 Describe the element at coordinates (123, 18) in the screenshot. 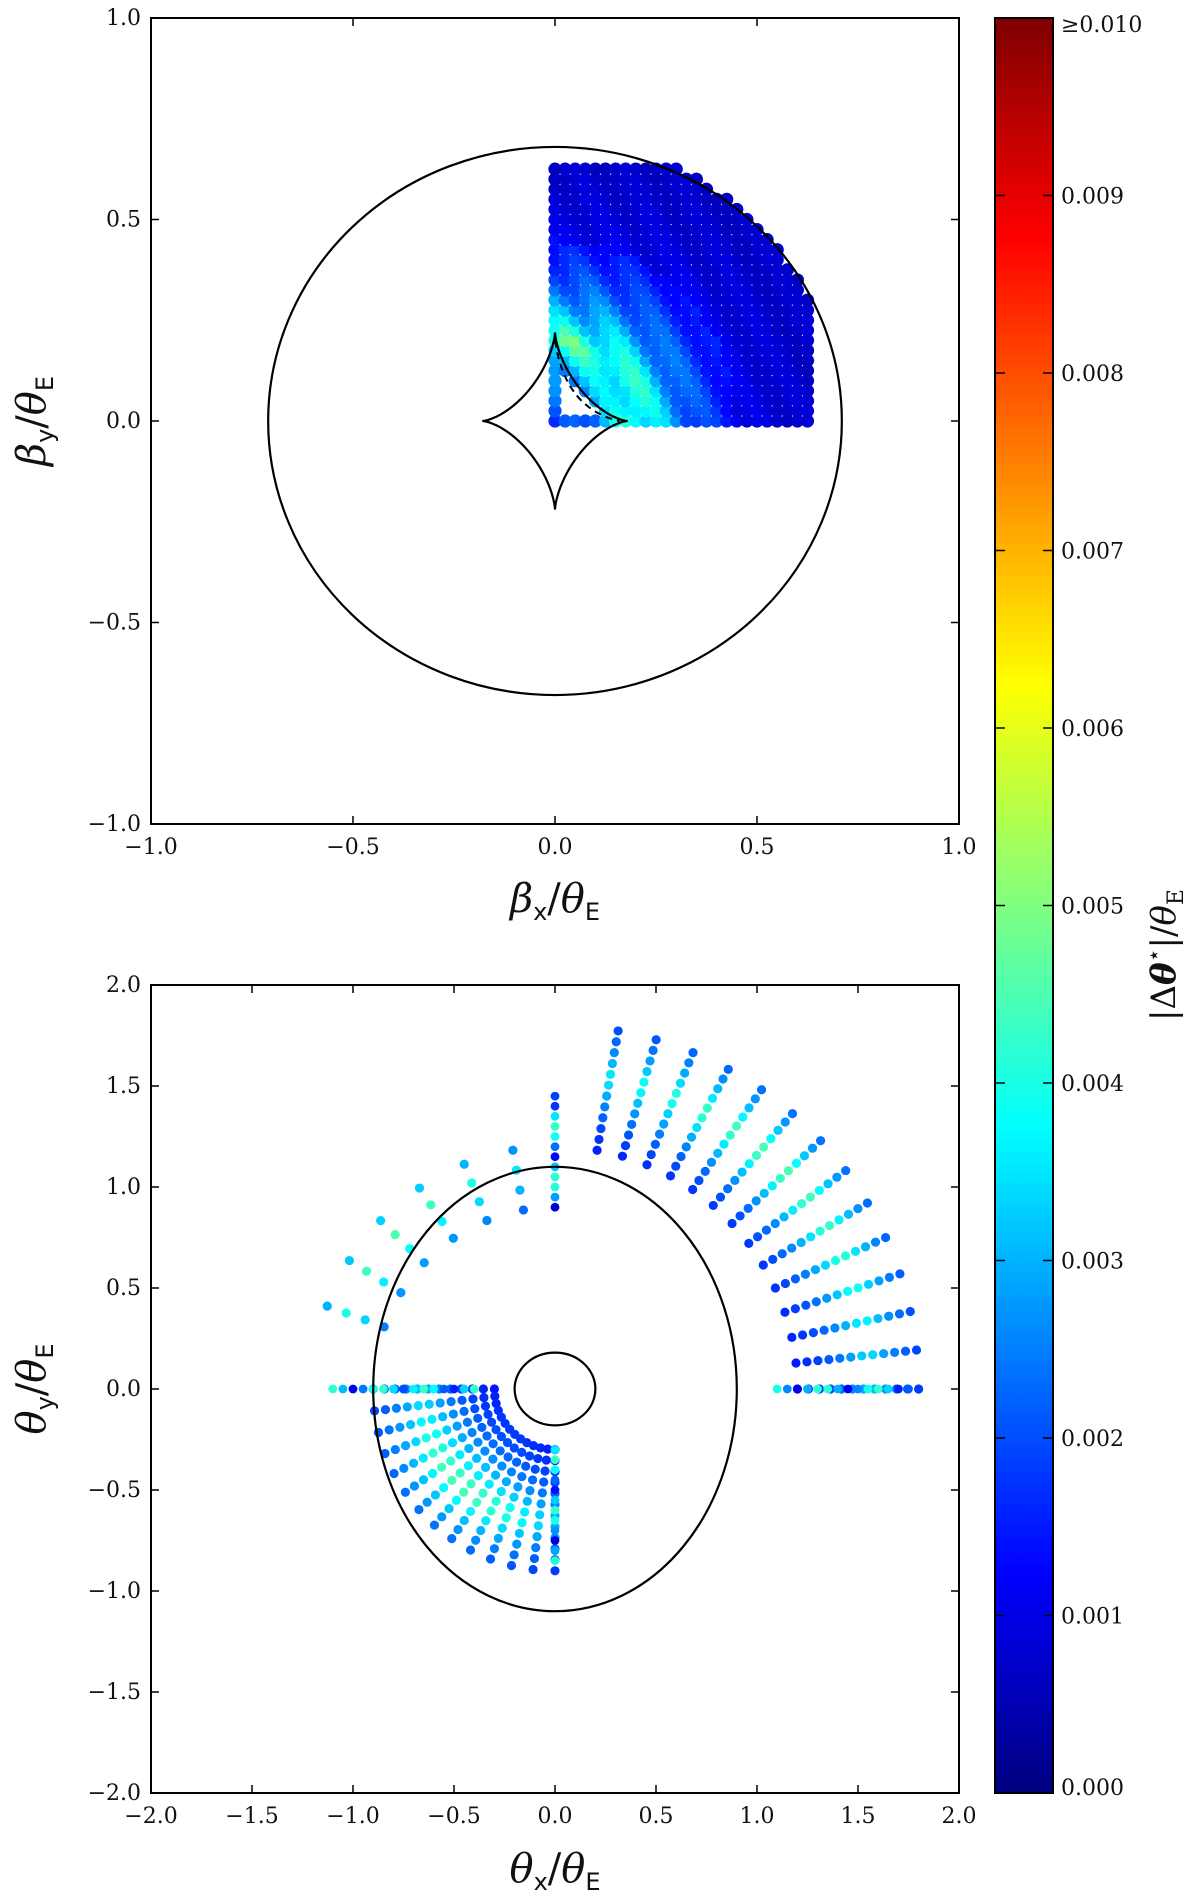

I see `source-plane-ytick-label: 1.0` at that location.